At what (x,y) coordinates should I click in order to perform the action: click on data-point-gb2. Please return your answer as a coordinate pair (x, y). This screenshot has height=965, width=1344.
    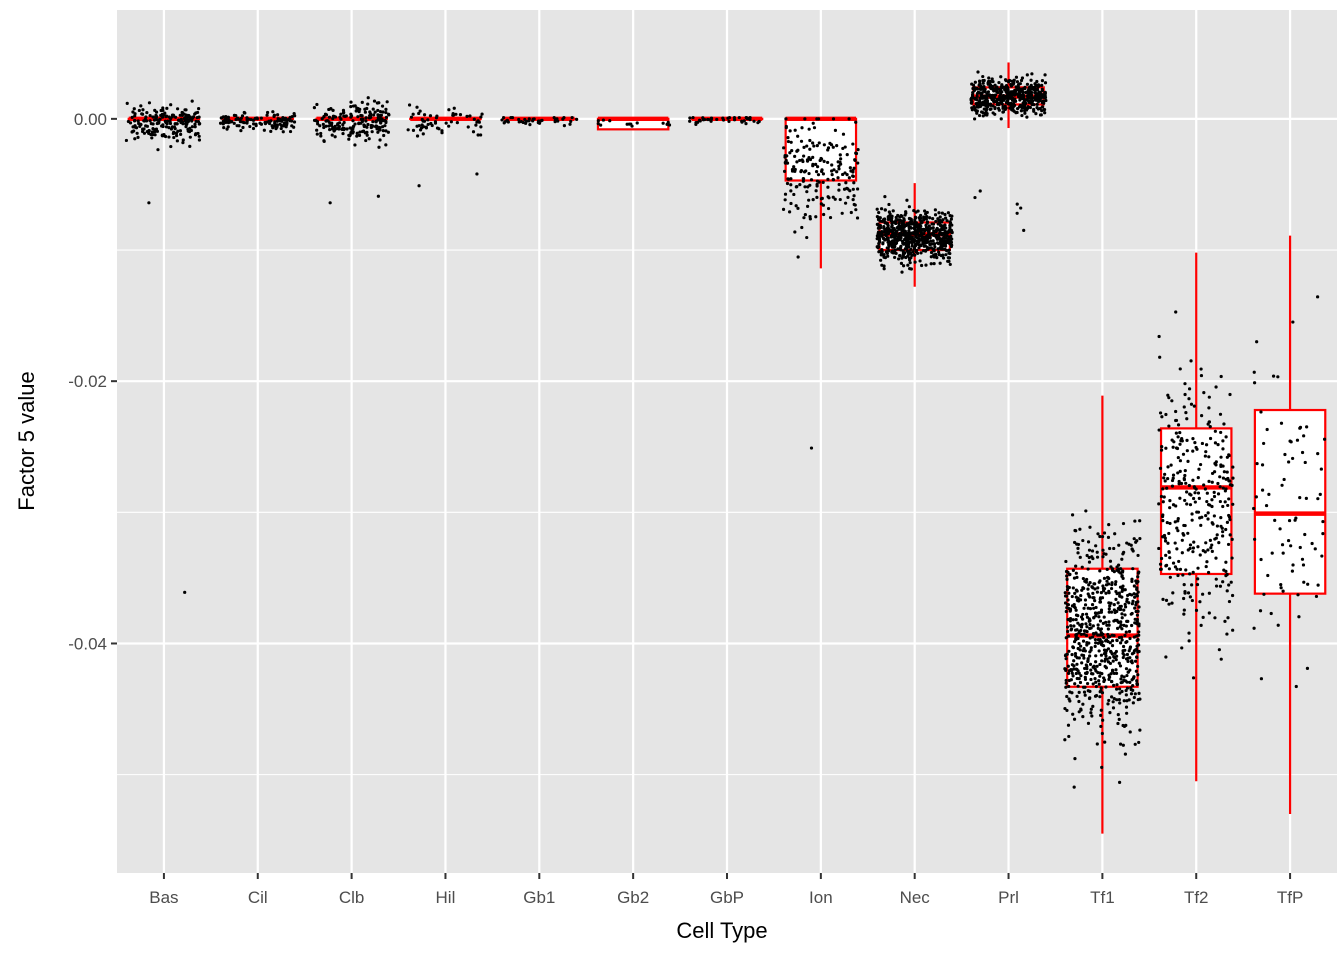
    Looking at the image, I should click on (627, 124).